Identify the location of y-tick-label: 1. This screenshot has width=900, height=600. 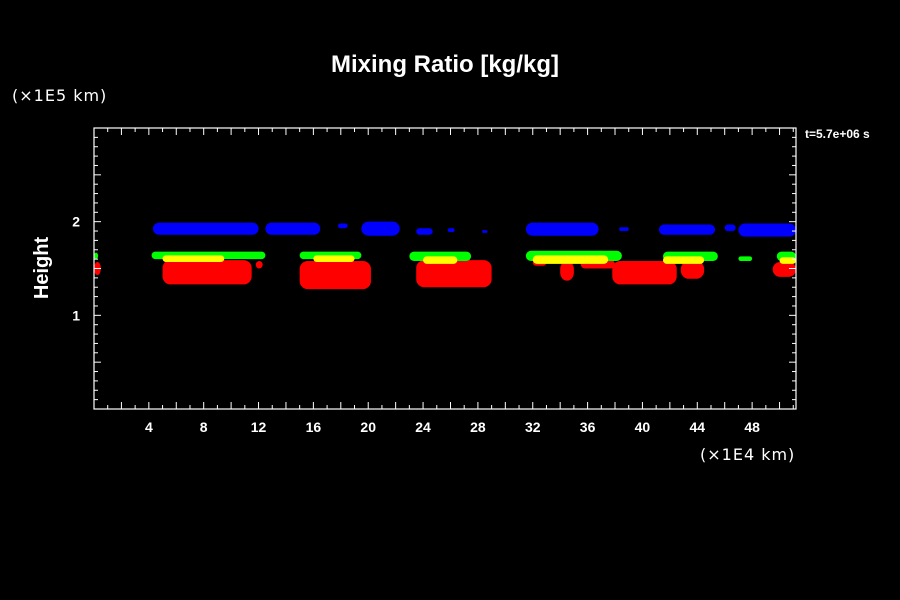
(76, 315).